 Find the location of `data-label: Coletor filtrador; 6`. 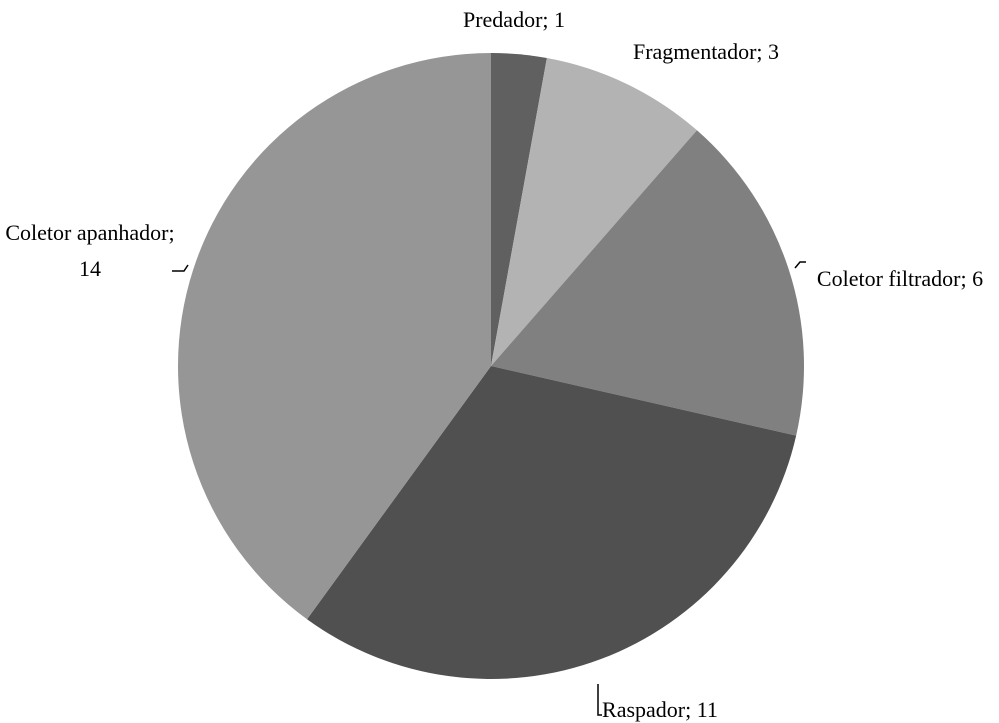

data-label: Coletor filtrador; 6 is located at coordinates (897, 279).